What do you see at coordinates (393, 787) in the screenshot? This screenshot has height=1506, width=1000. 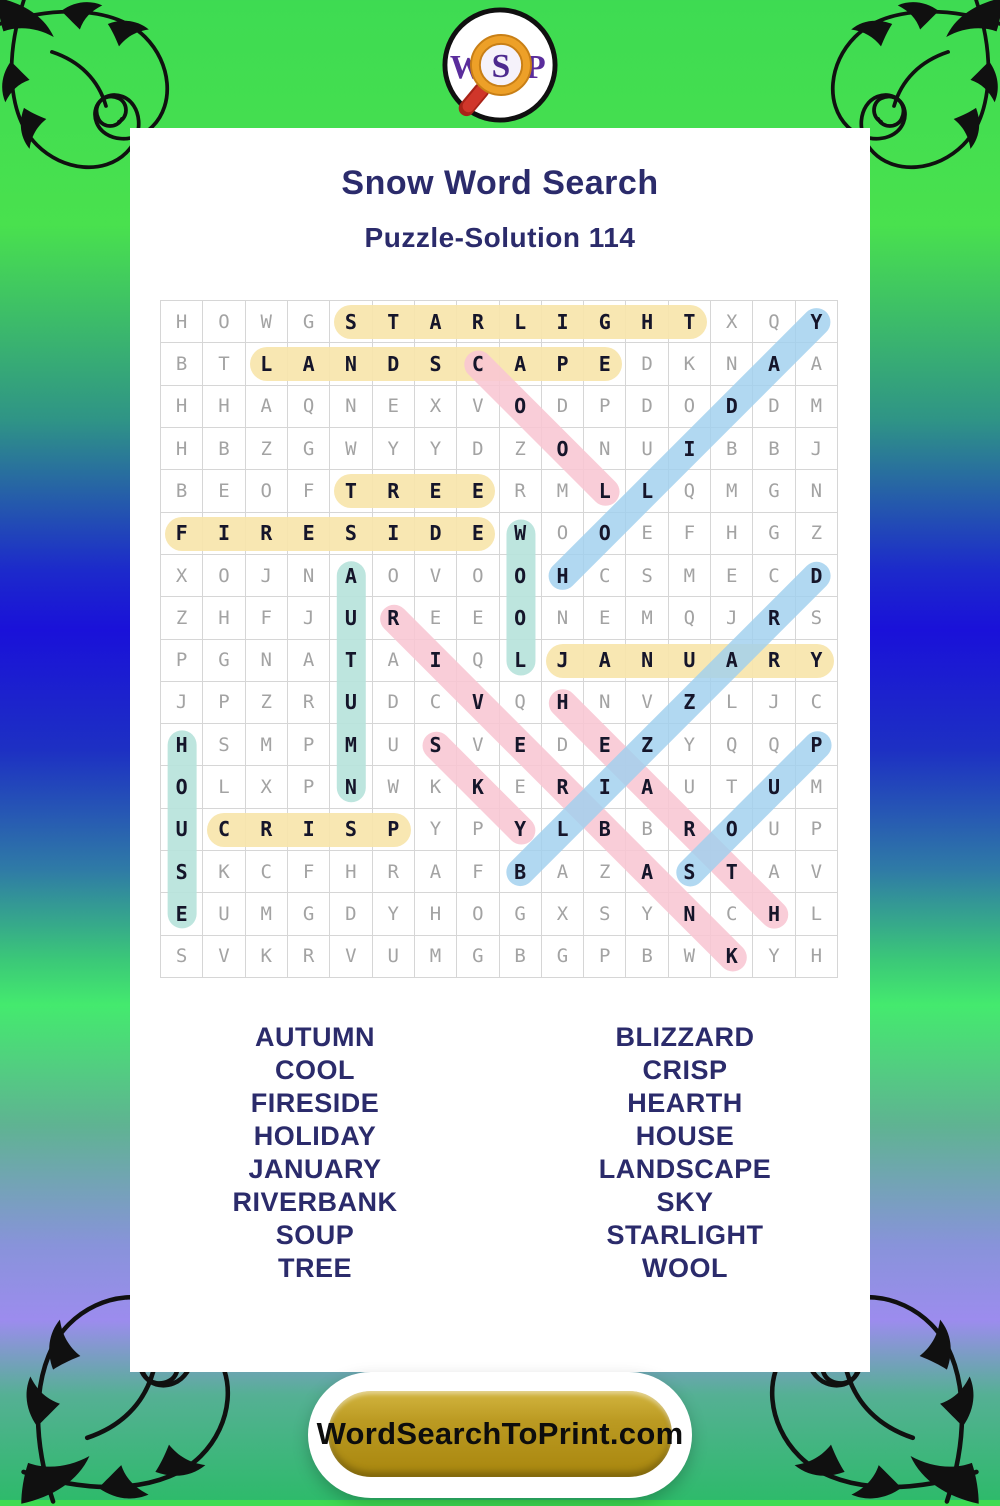 I see `grid-cell: W` at bounding box center [393, 787].